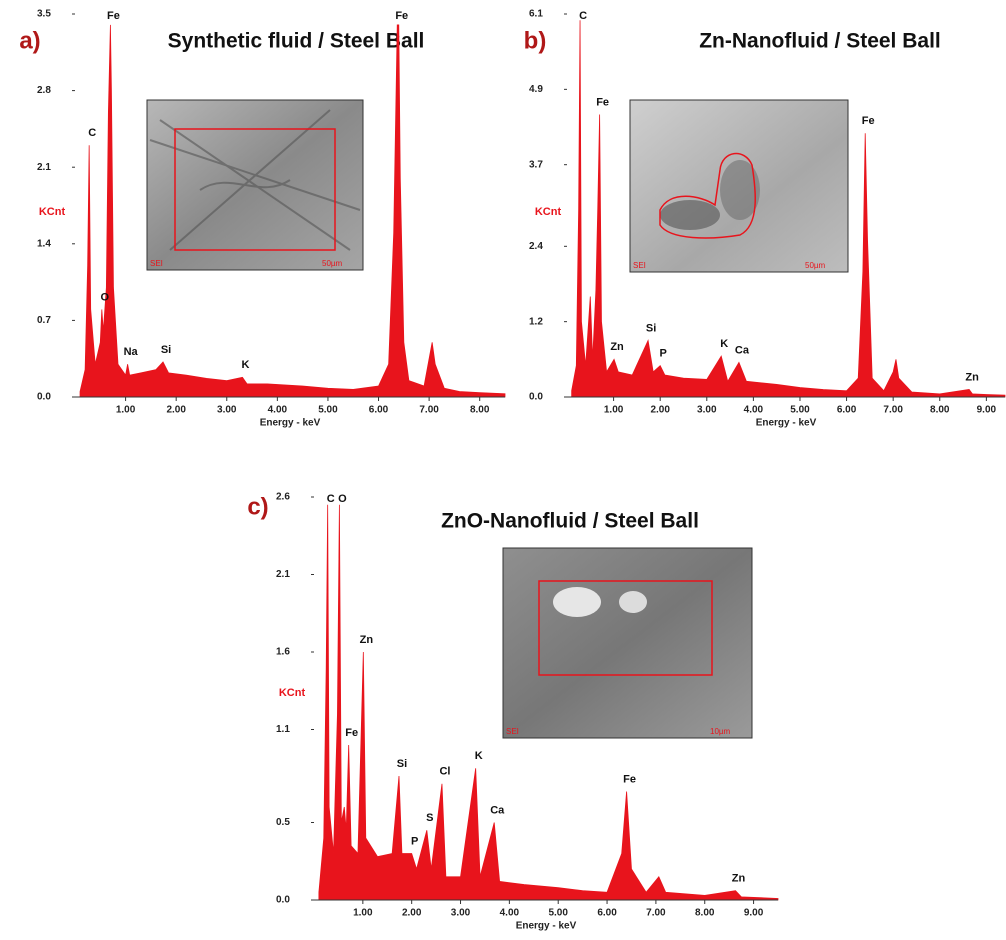 The image size is (1006, 940). I want to click on y-tick-label: 2.4, so click(536, 246).